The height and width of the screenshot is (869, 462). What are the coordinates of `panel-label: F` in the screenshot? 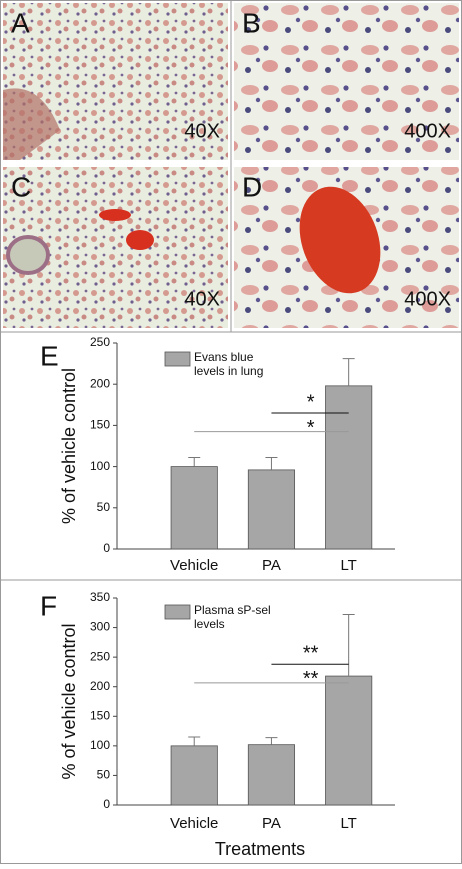 It's located at (48, 605).